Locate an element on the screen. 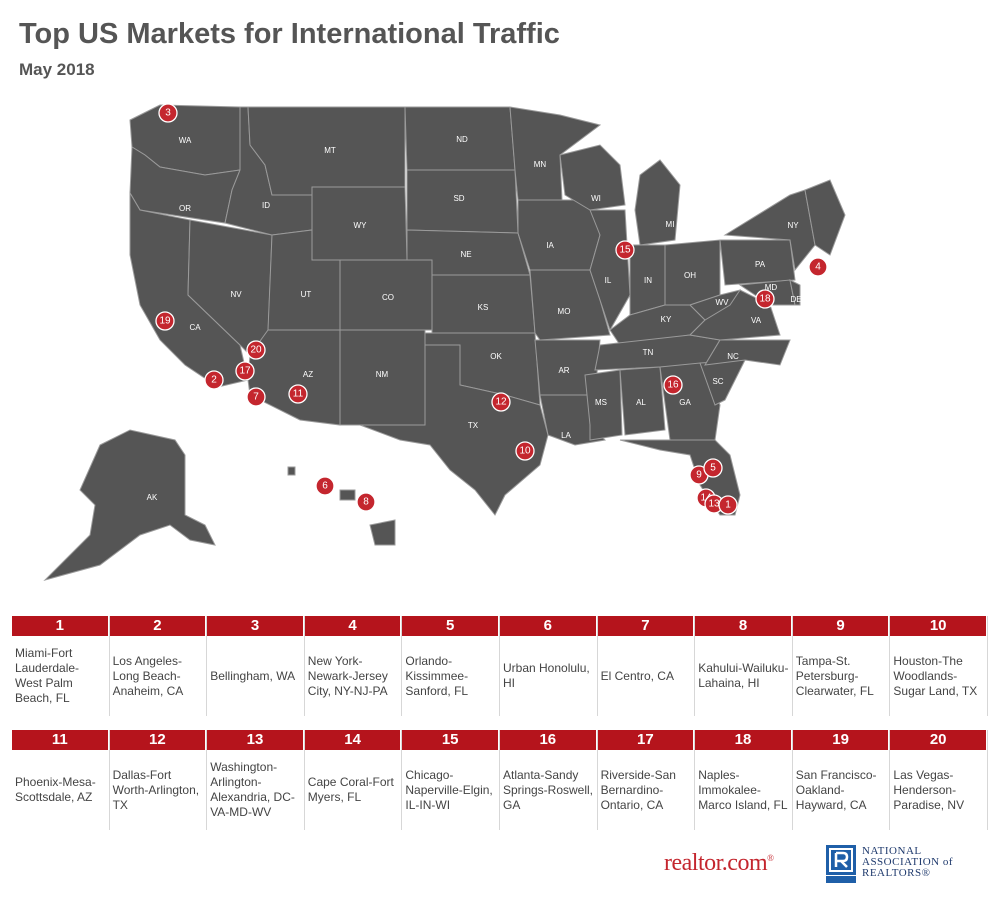  rank-number: 10 is located at coordinates (938, 626).